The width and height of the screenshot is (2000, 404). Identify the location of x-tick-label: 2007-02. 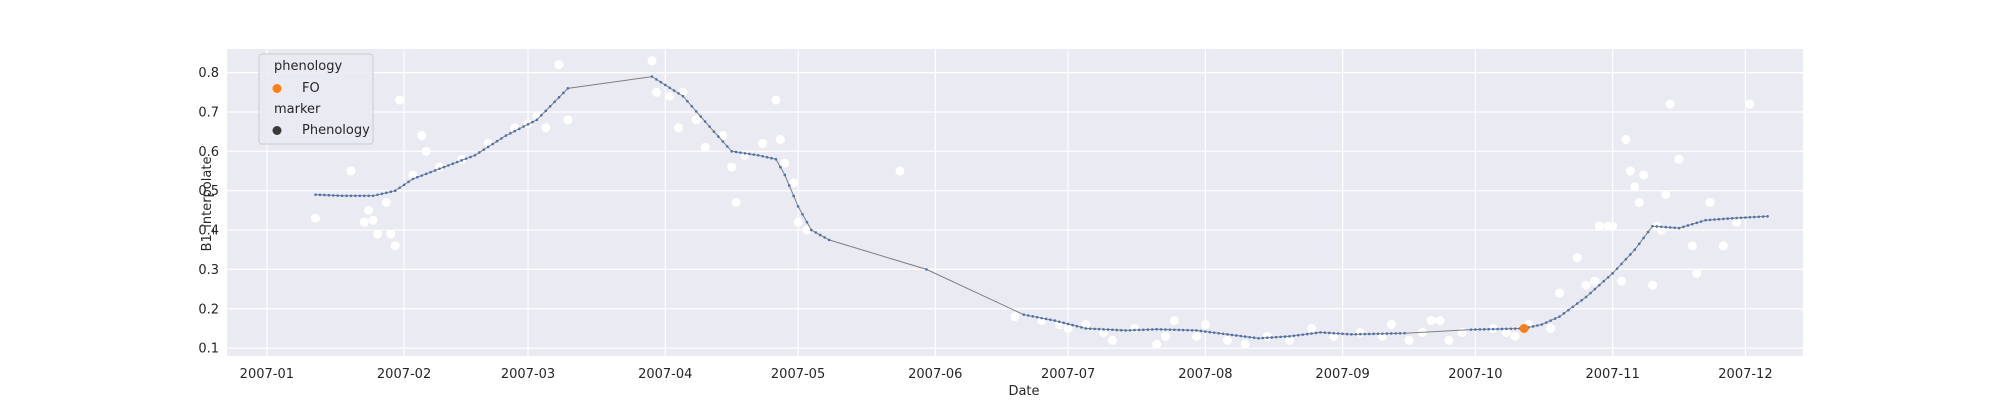
(404, 374).